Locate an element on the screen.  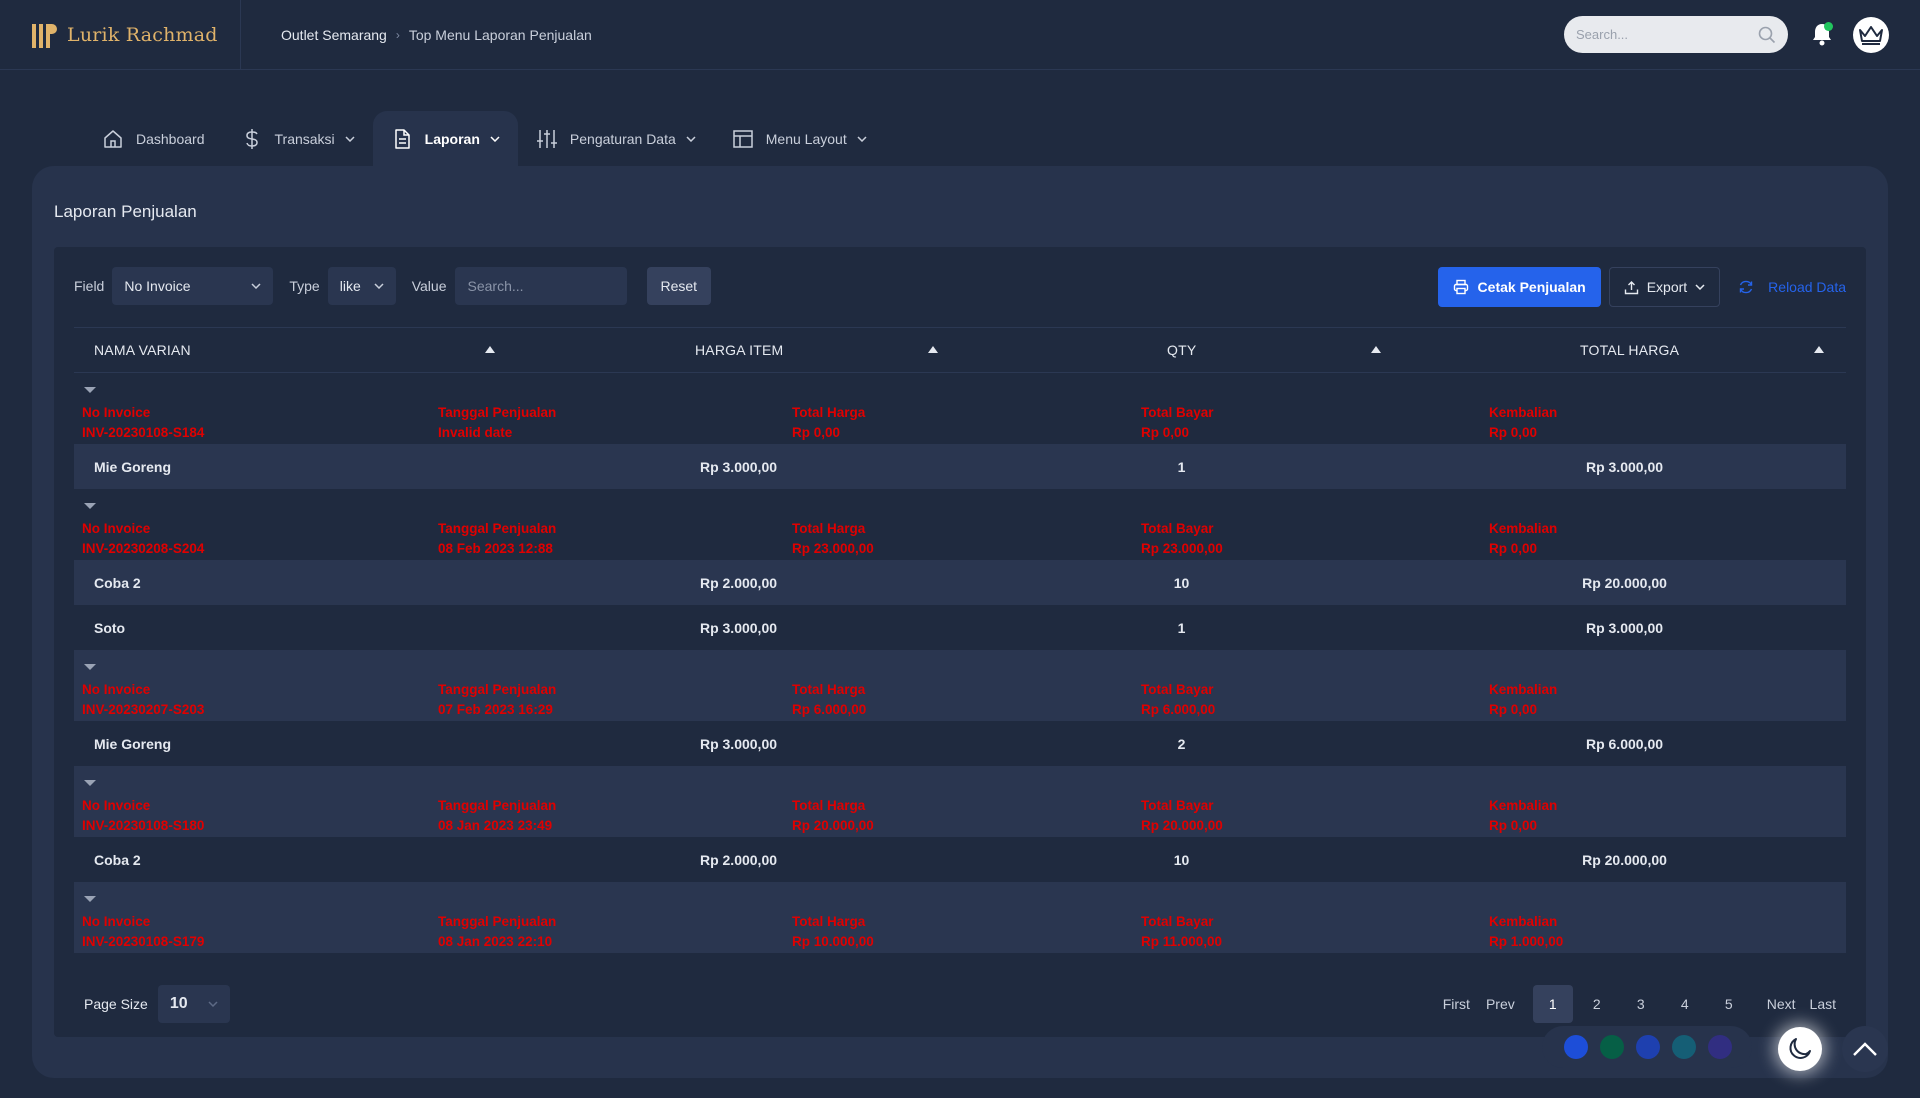
table-row: Mie Goreng Rp 3.000,00 1 Rp 3.000,00 is located at coordinates (960, 466).